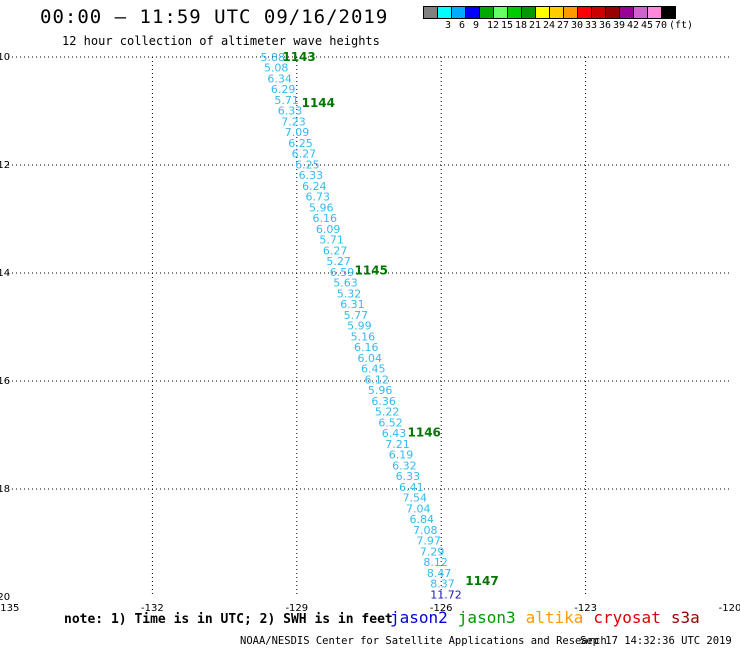 The image size is (740, 650). I want to click on wave-height-value: 6.19, so click(401, 455).